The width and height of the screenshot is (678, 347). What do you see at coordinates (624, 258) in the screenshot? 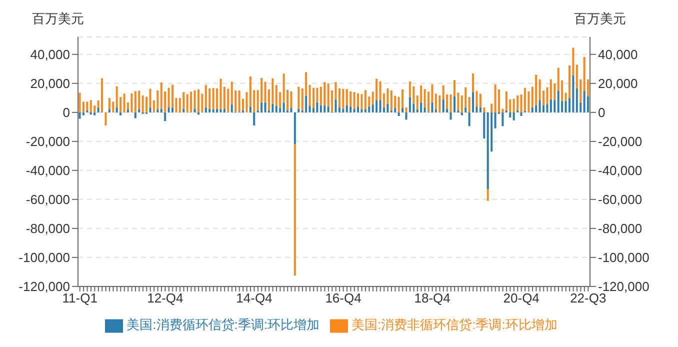
I see `y2-tick-label: -100,000` at bounding box center [624, 258].